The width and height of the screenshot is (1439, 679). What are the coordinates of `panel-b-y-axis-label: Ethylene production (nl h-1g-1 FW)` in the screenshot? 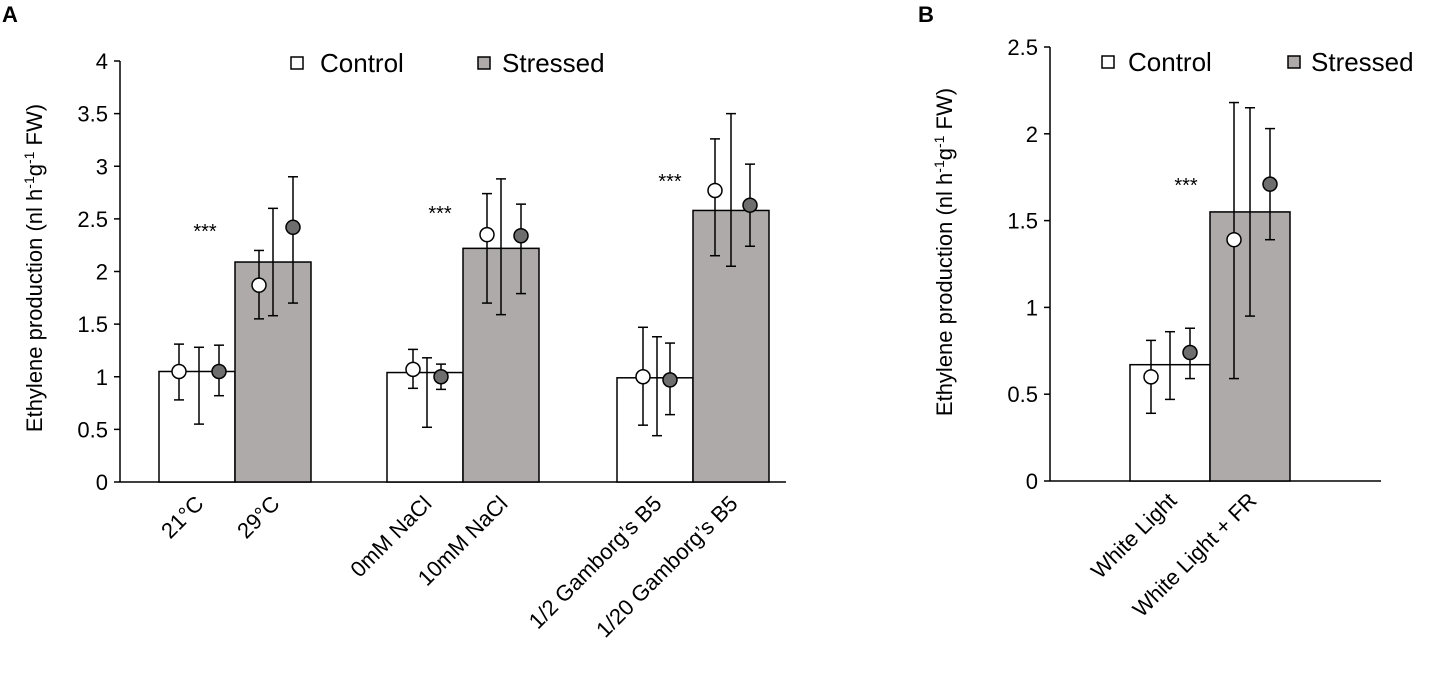 It's located at (944, 252).